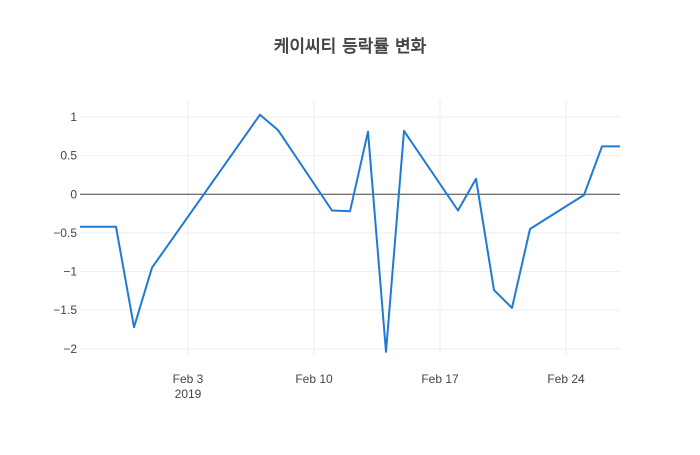 This screenshot has width=700, height=455. I want to click on y-tick-label: −2, so click(70, 349).